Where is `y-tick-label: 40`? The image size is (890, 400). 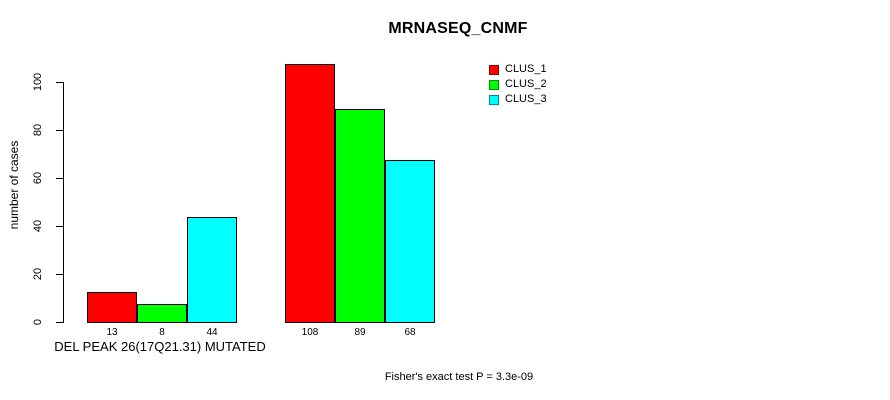
y-tick-label: 40 is located at coordinates (38, 226).